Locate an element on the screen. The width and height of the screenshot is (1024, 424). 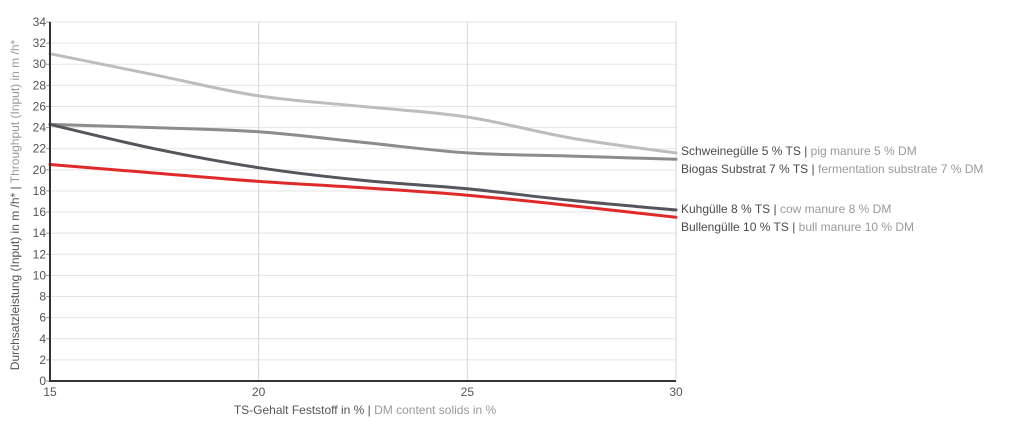
x-axis-title-de: TS-Gehalt Feststoff in % is located at coordinates (299, 410).